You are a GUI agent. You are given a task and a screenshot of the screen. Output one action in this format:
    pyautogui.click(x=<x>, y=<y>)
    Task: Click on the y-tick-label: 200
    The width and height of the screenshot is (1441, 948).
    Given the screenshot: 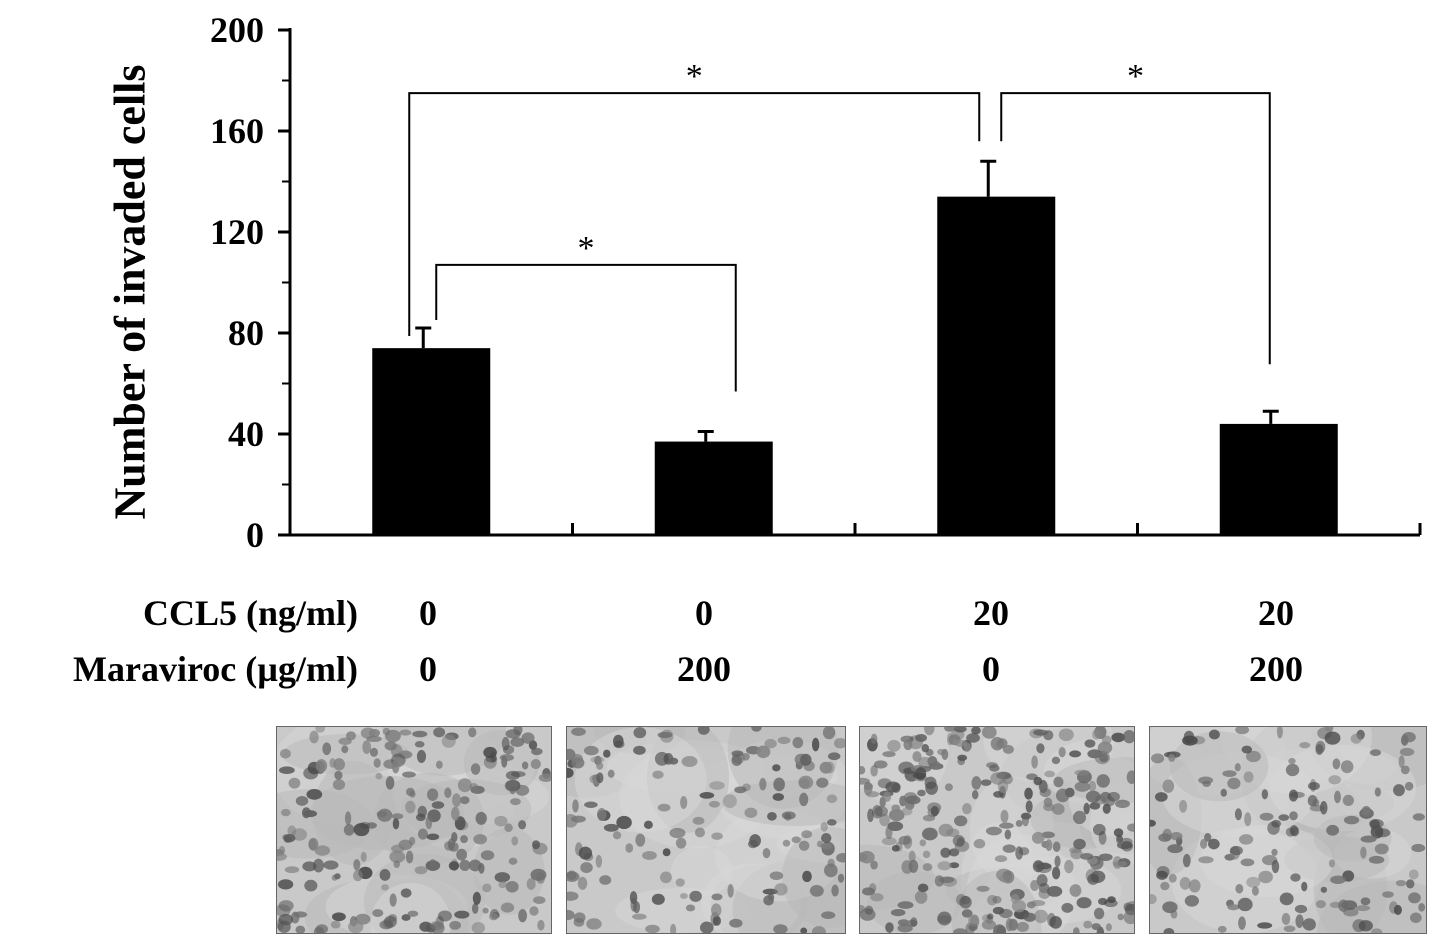 What is the action you would take?
    pyautogui.click(x=237, y=30)
    